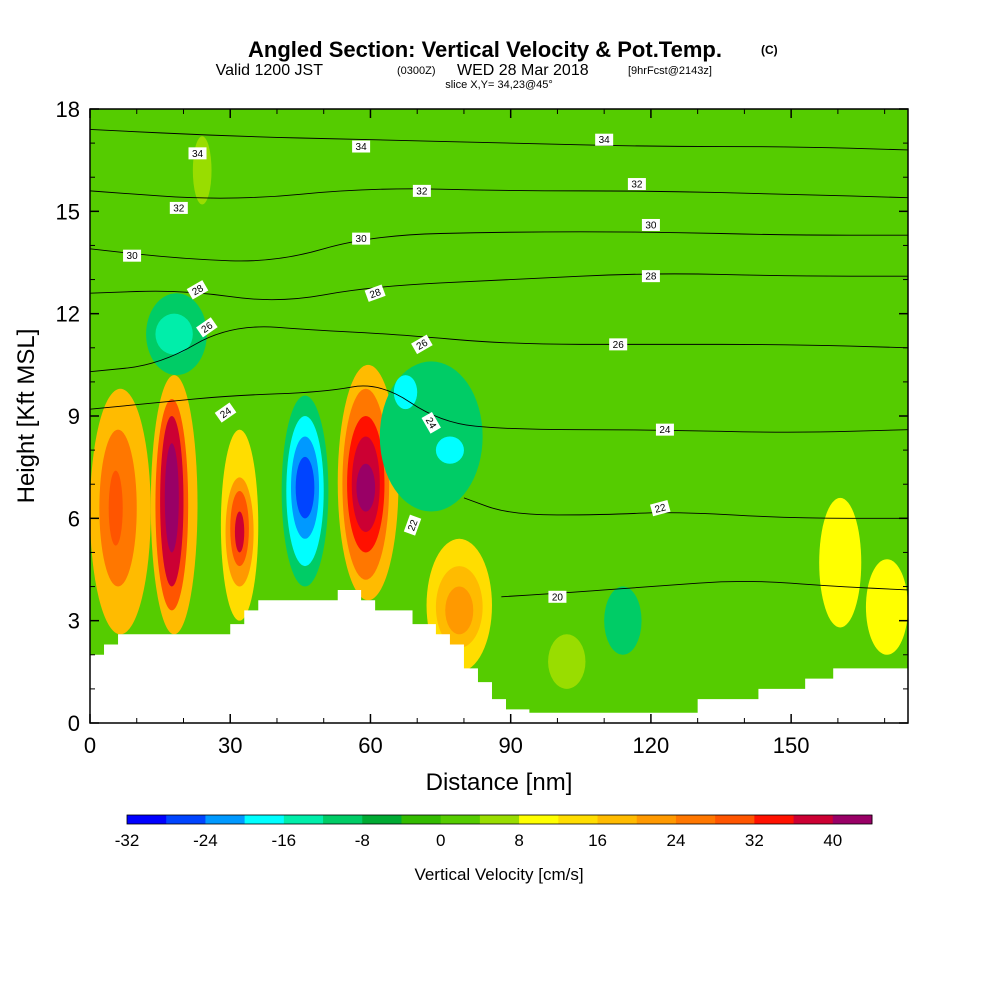  Describe the element at coordinates (74, 518) in the screenshot. I see `y-tick-label: 6` at that location.